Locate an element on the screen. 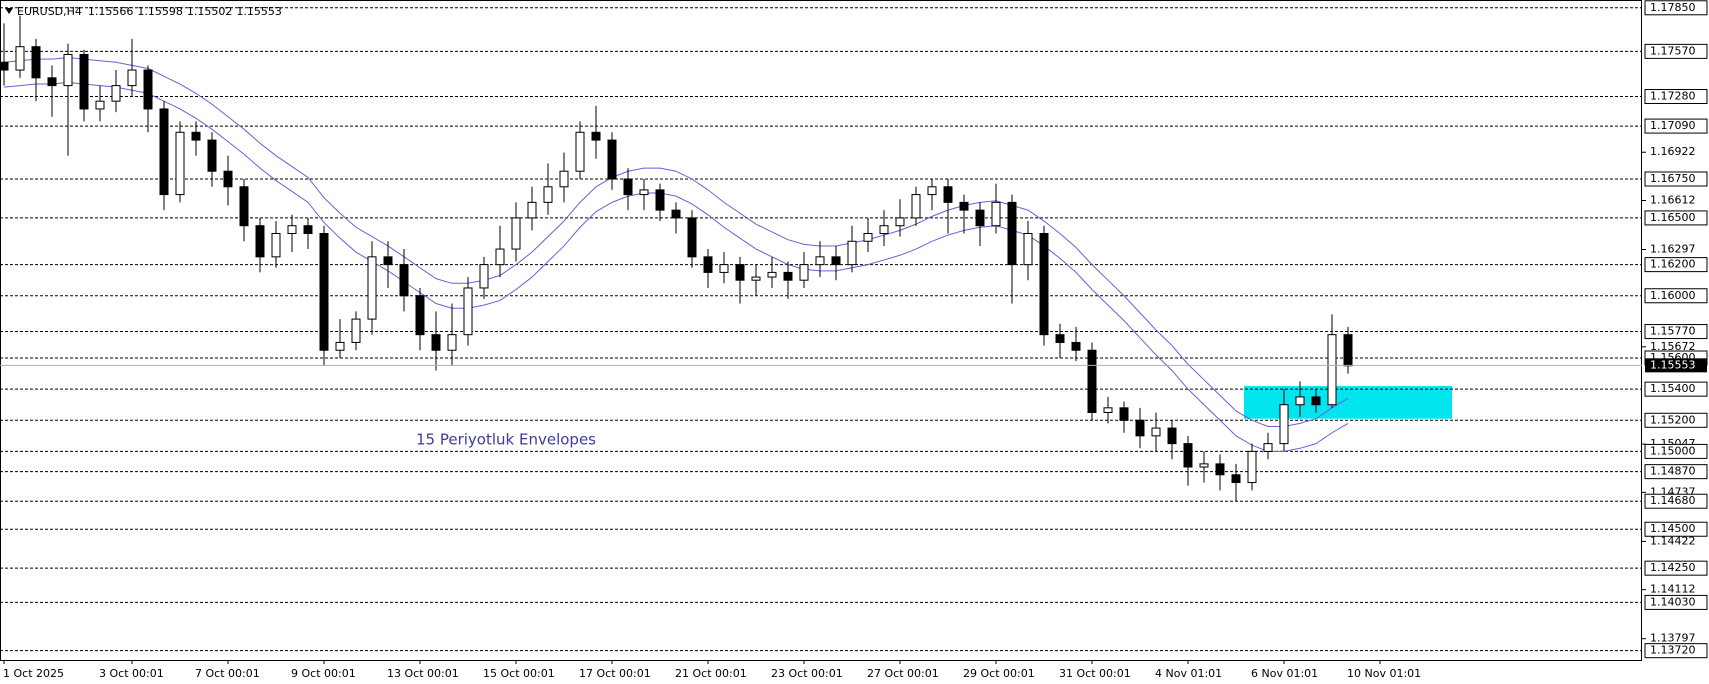  zone is located at coordinates (1348, 402).